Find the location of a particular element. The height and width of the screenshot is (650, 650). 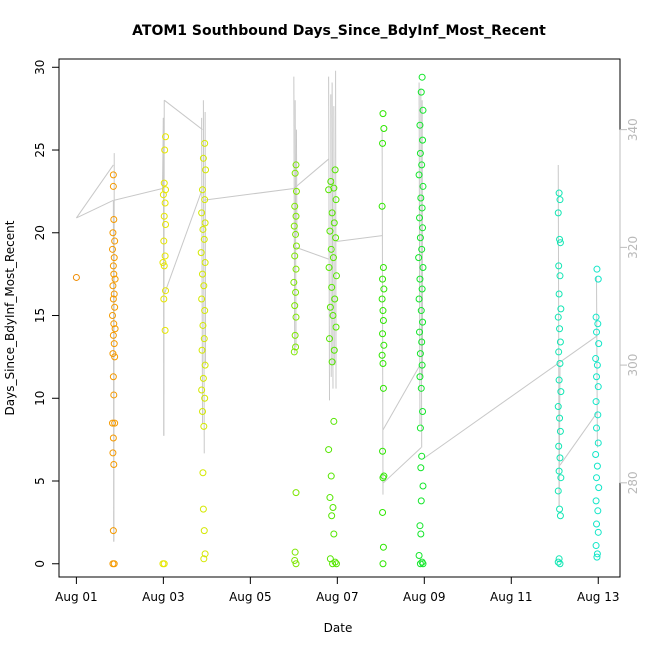

x-tick-label: Aug 05 is located at coordinates (250, 597).